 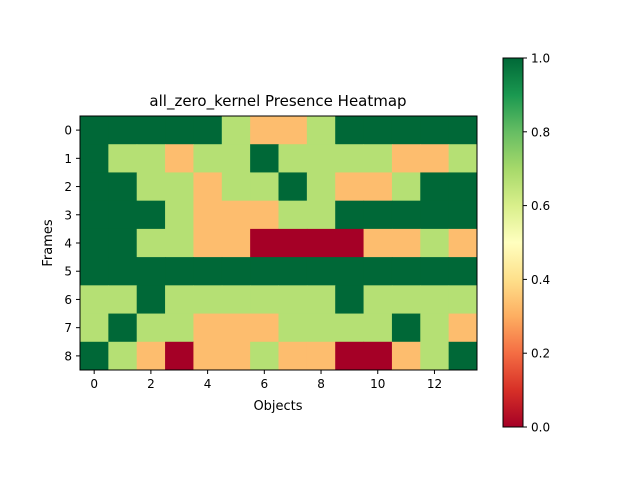 I want to click on x-tick-label: 8, so click(x=321, y=384).